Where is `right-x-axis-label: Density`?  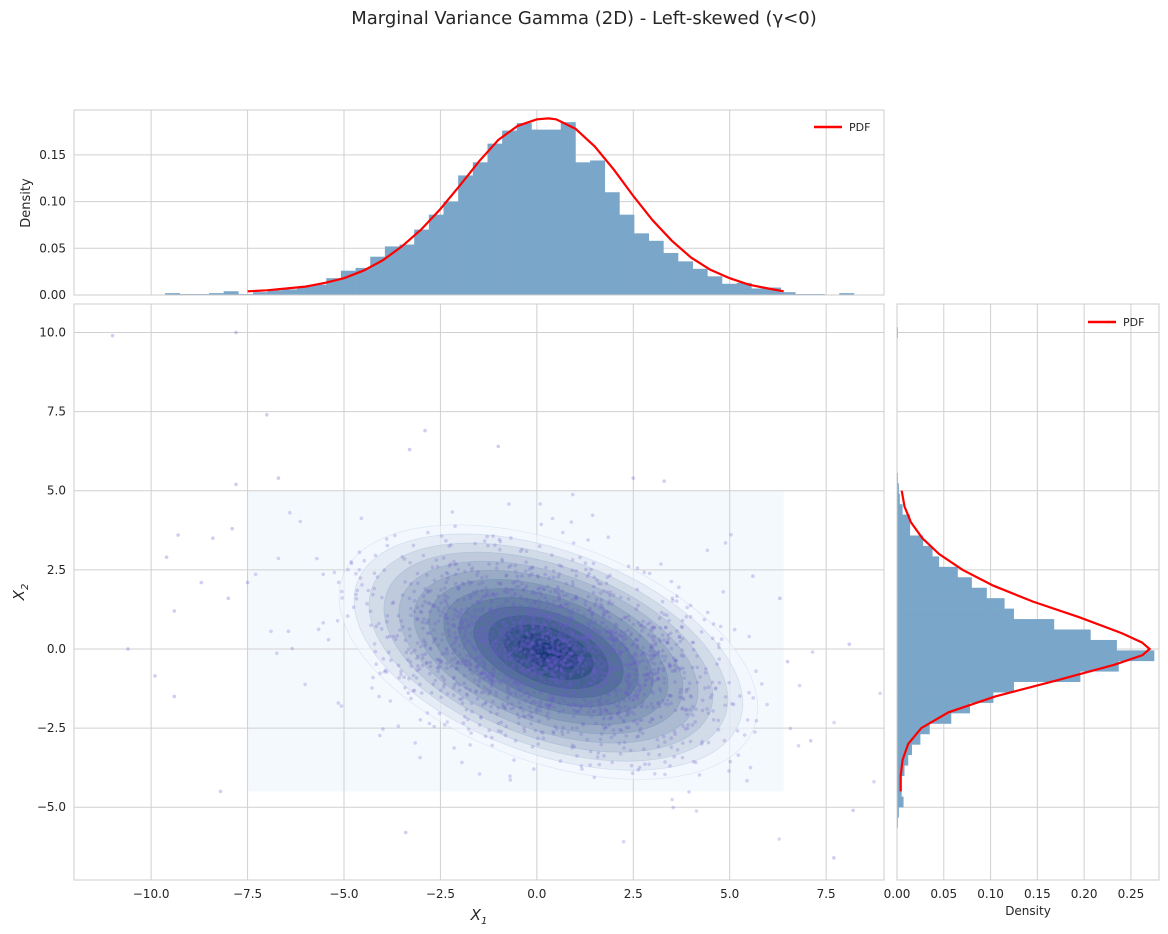 right-x-axis-label: Density is located at coordinates (1028, 911).